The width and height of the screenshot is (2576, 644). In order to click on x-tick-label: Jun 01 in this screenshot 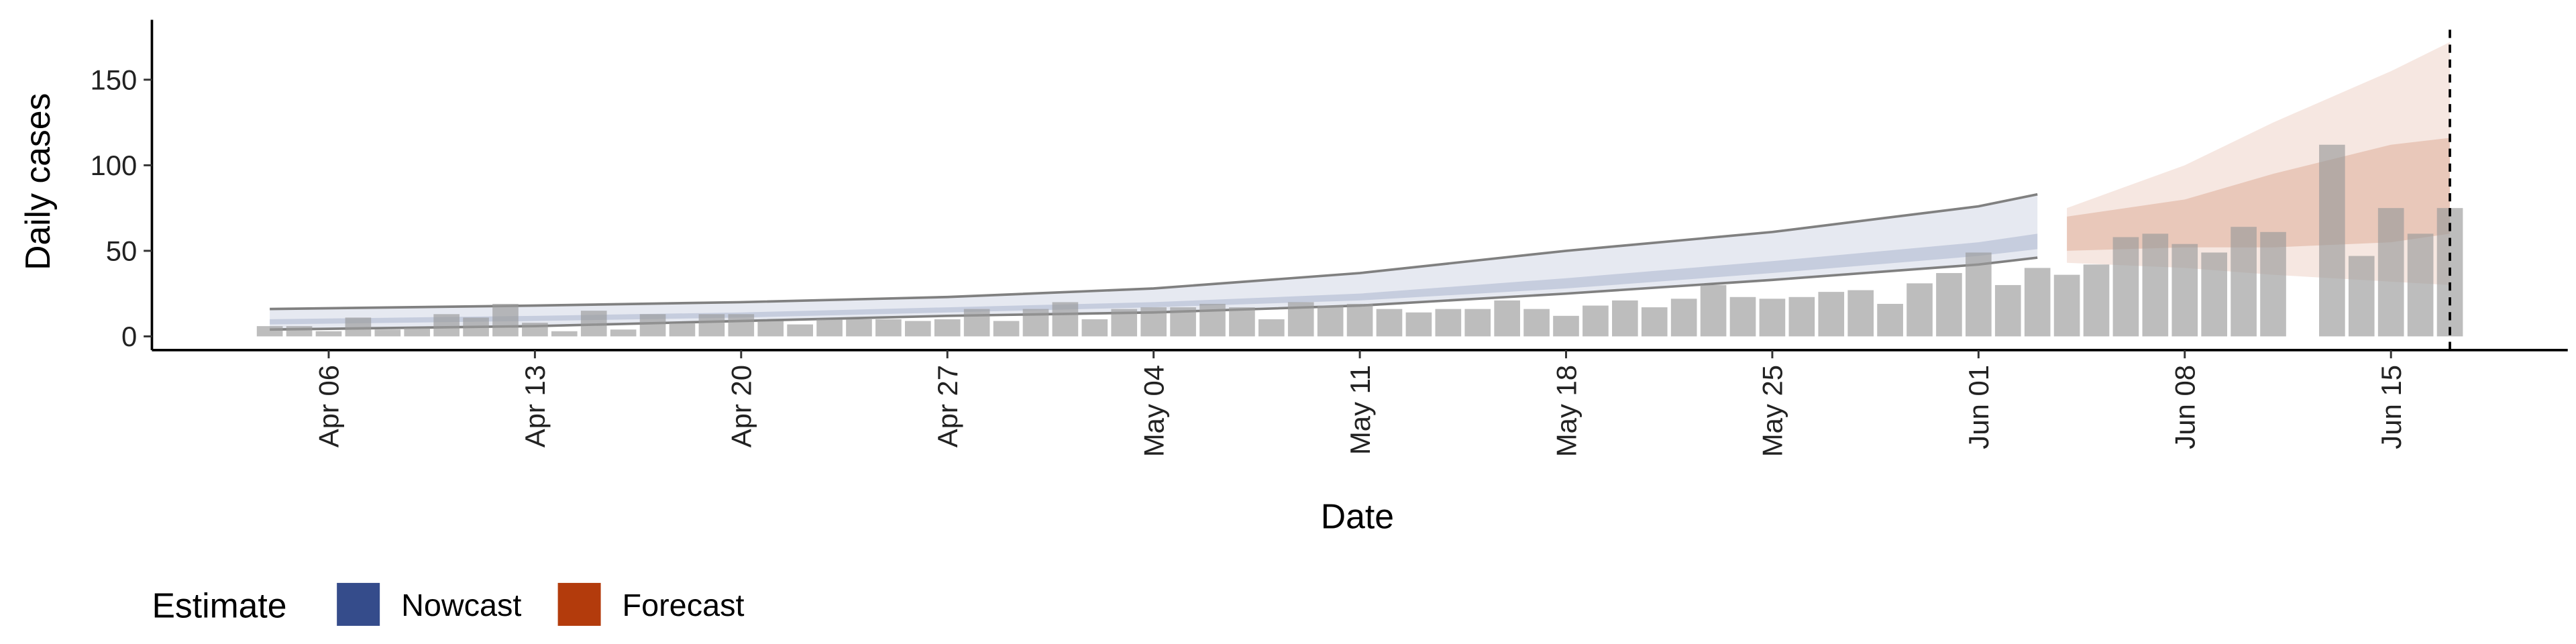, I will do `click(1978, 407)`.